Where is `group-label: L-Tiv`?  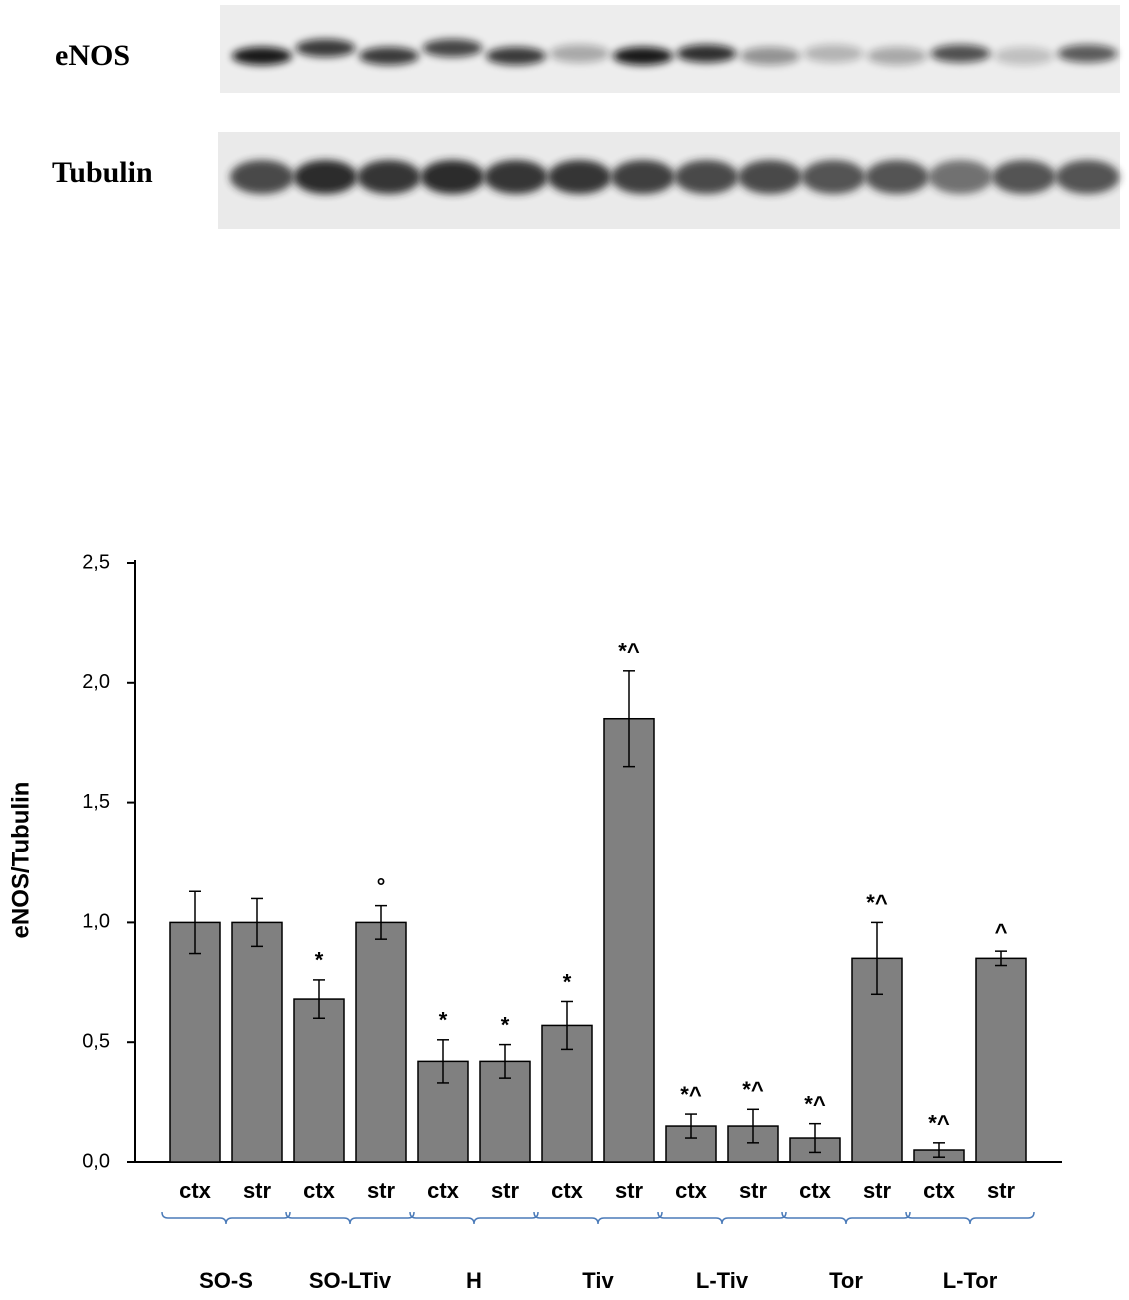
group-label: L-Tiv is located at coordinates (722, 1280).